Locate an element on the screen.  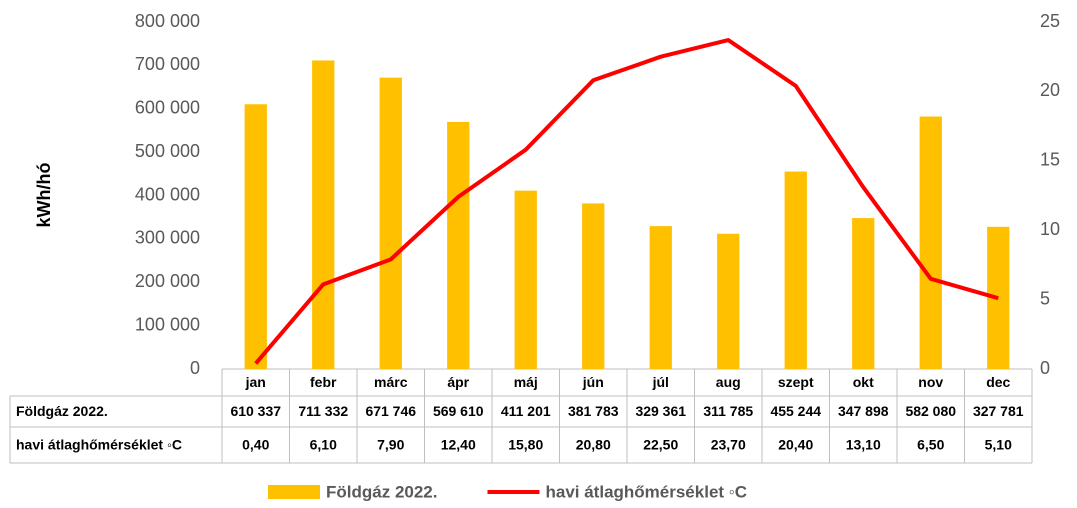
table-row-label: Földgáz 2022. is located at coordinates (62, 411).